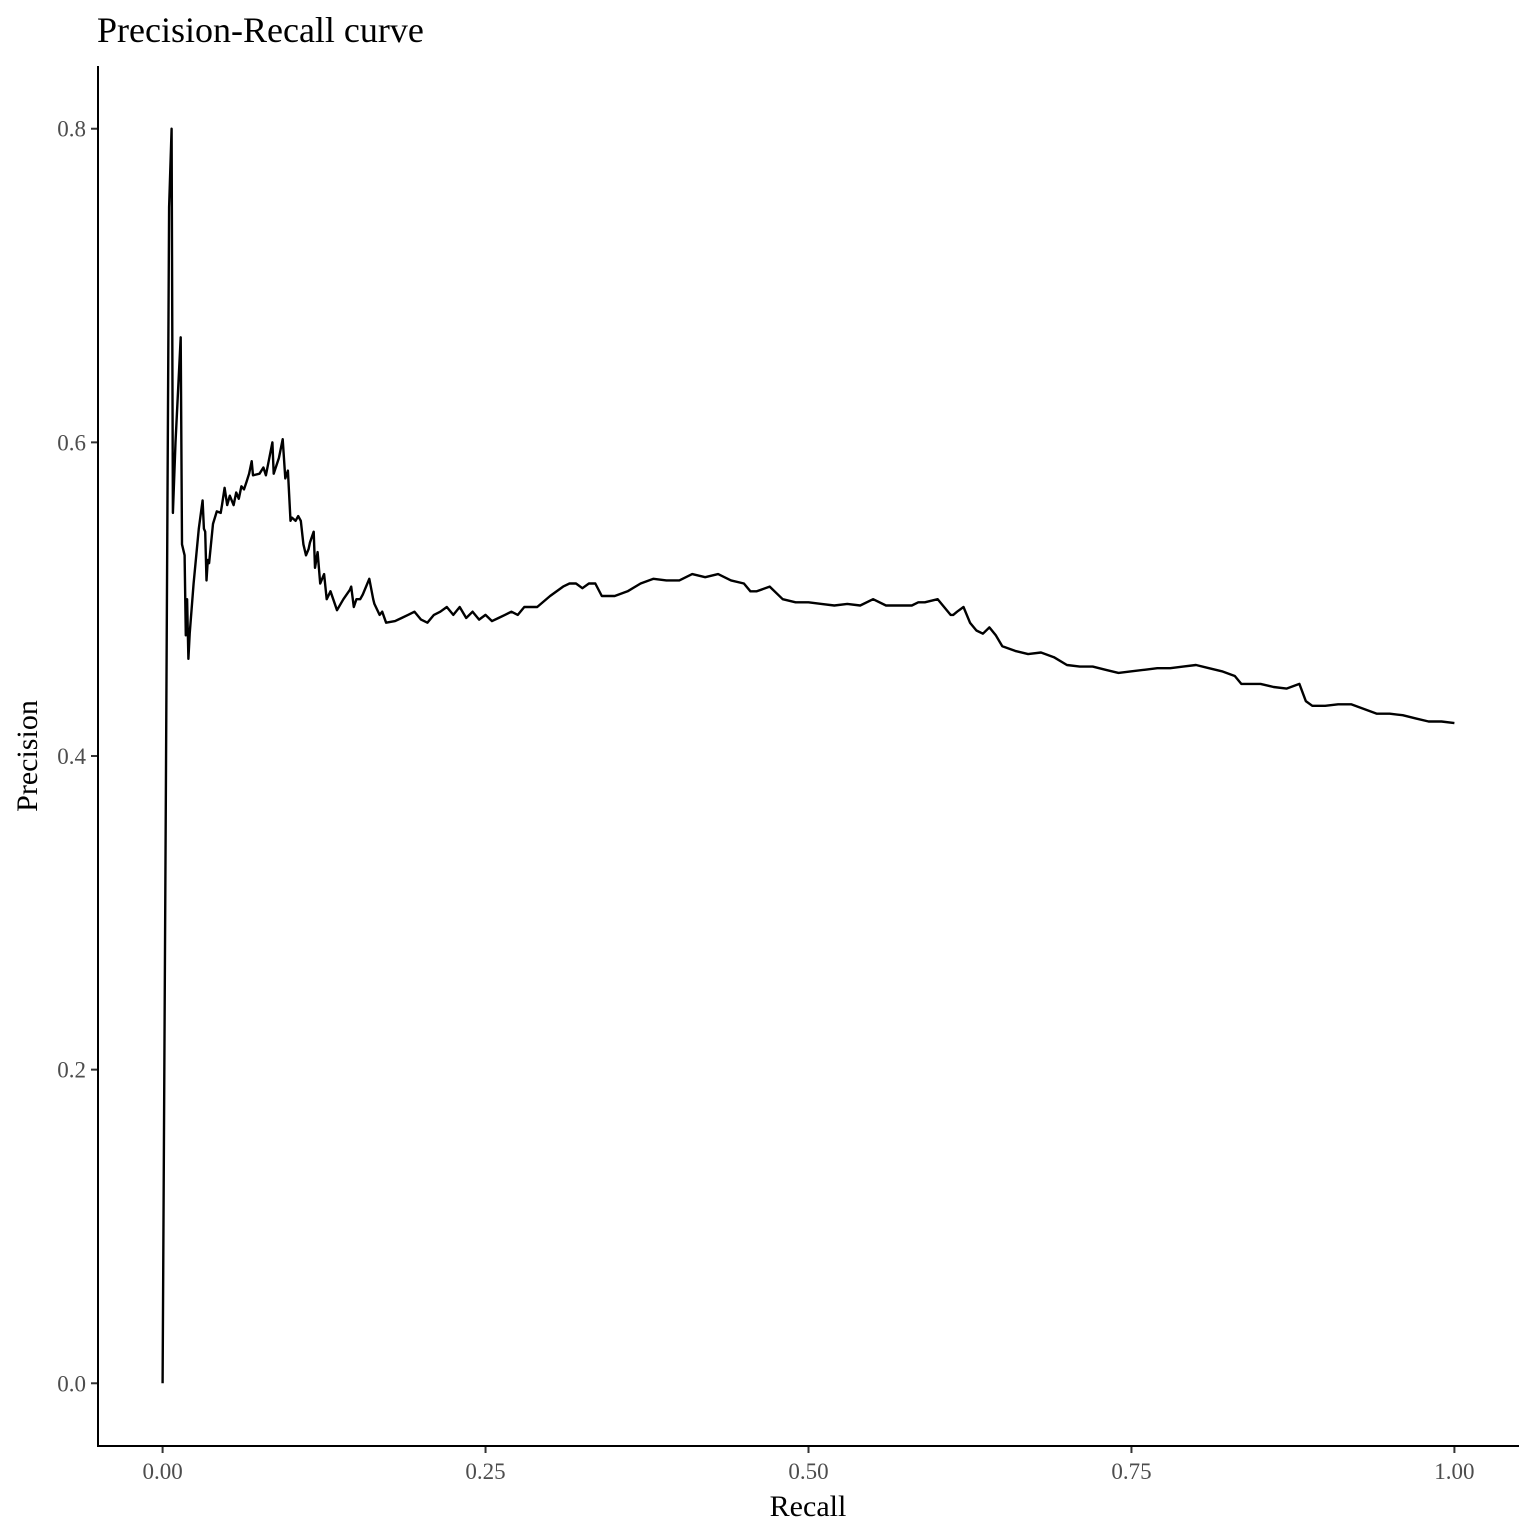 The height and width of the screenshot is (1536, 1536). What do you see at coordinates (485, 1471) in the screenshot?
I see `x-tick-label: 0.25` at bounding box center [485, 1471].